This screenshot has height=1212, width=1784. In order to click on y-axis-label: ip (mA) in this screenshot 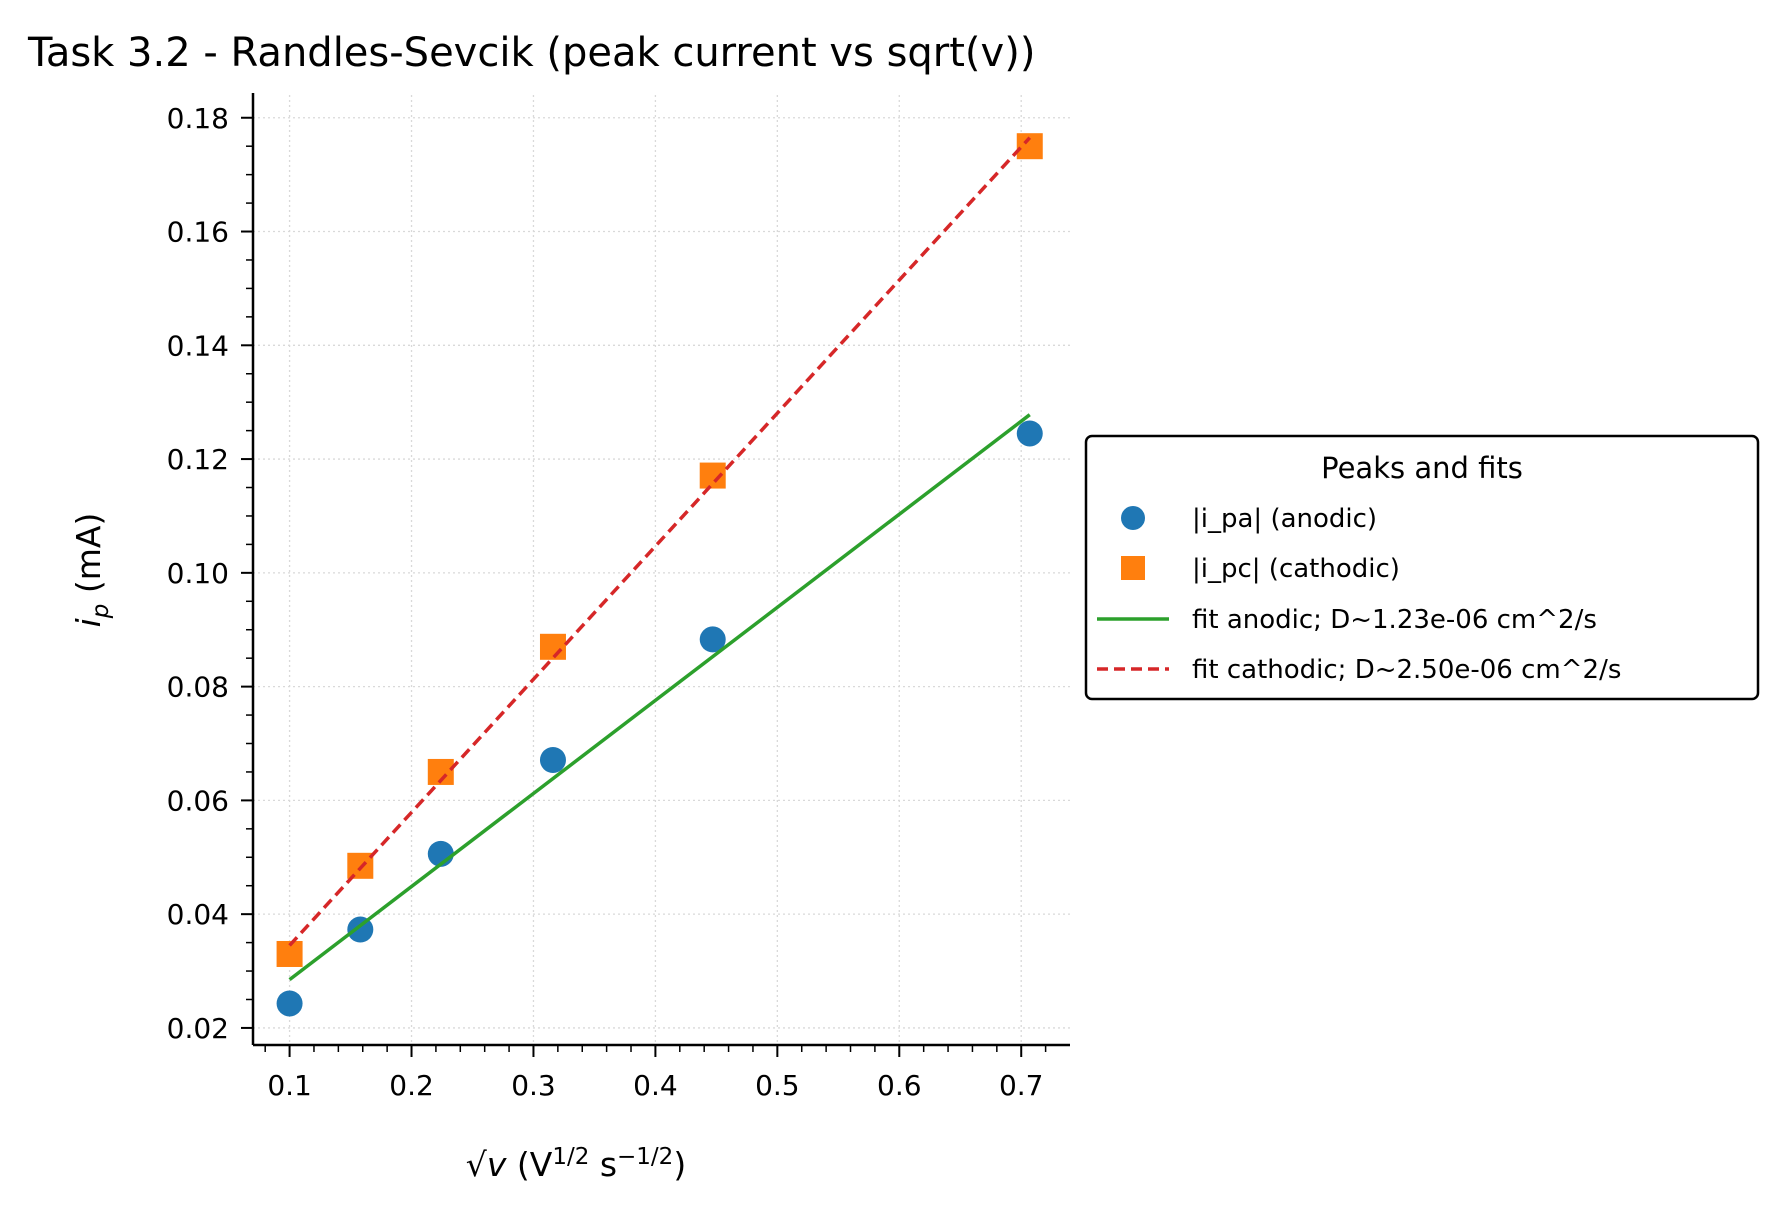, I will do `click(91, 570)`.